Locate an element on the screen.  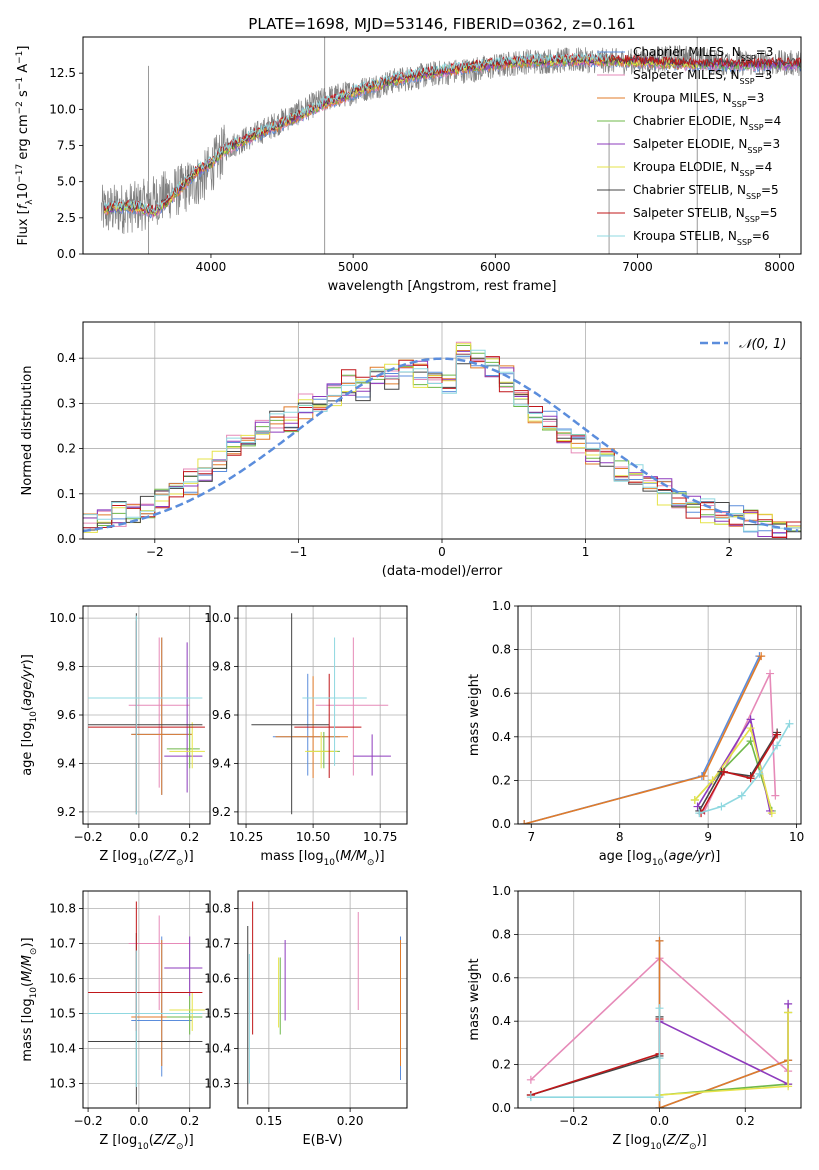
spectrum-xtick-label: 6000 is located at coordinates (495, 267).